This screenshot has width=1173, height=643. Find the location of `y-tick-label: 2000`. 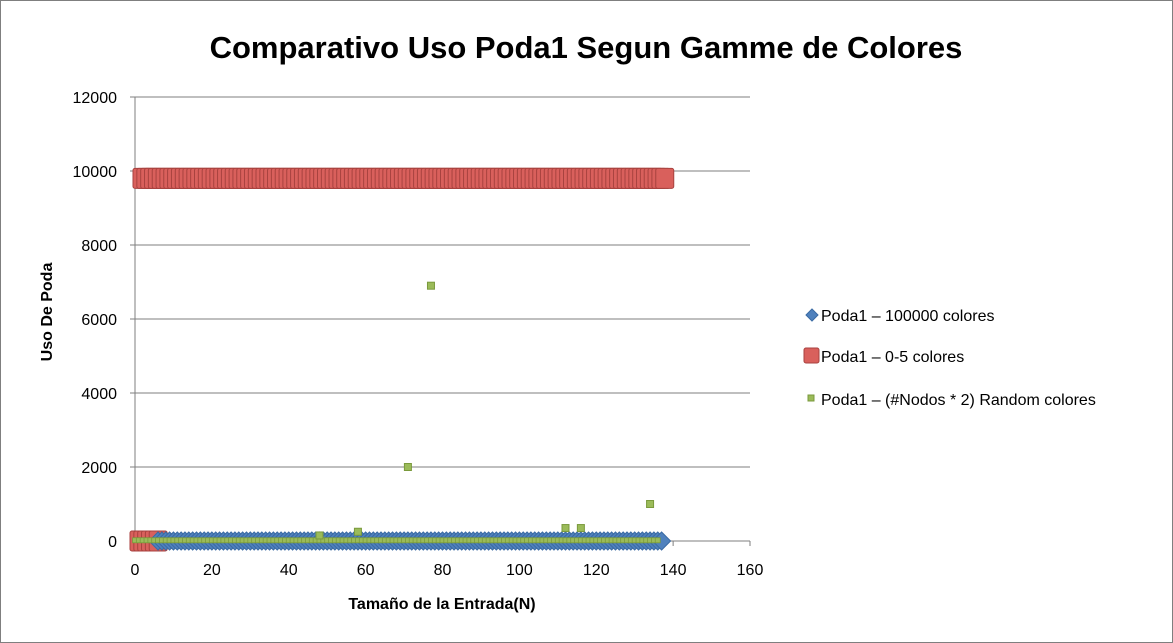

y-tick-label: 2000 is located at coordinates (99, 468).